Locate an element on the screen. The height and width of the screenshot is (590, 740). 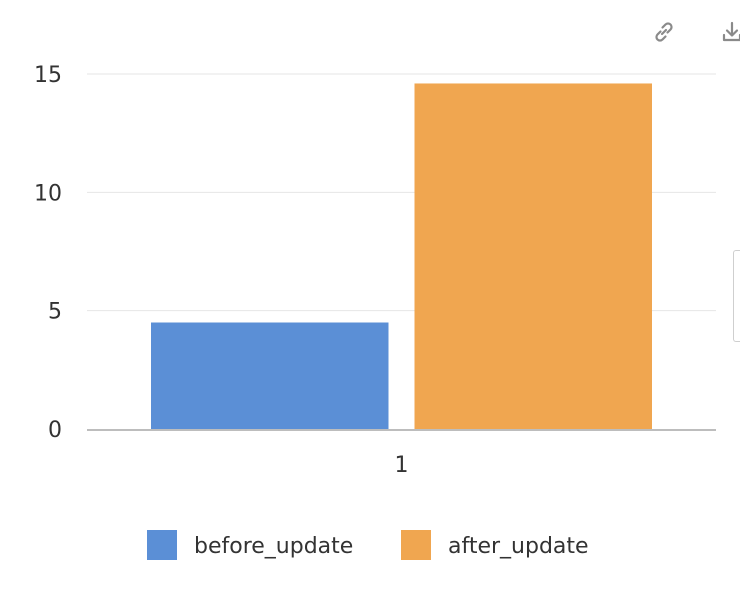
side-panel-handle is located at coordinates (736, 296).